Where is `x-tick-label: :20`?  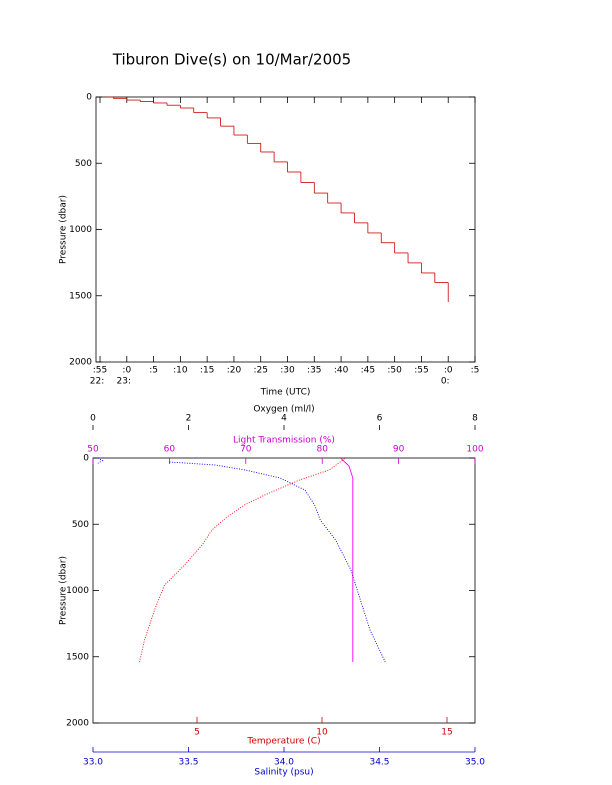 x-tick-label: :20 is located at coordinates (234, 371).